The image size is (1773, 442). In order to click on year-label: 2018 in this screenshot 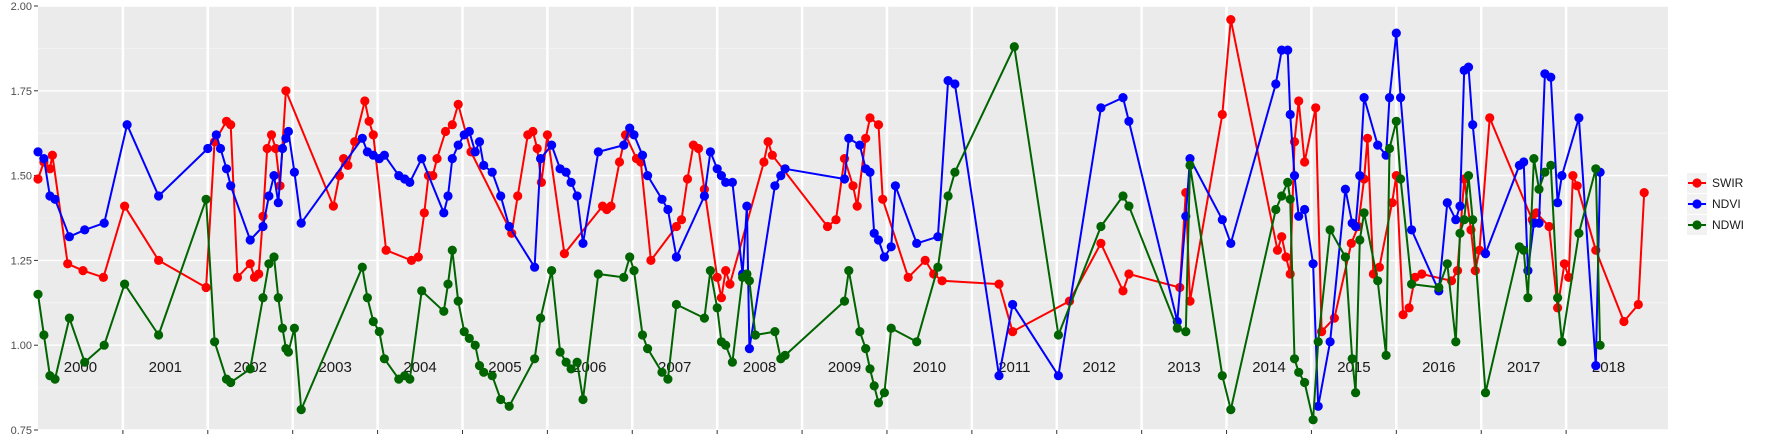, I will do `click(1608, 367)`.